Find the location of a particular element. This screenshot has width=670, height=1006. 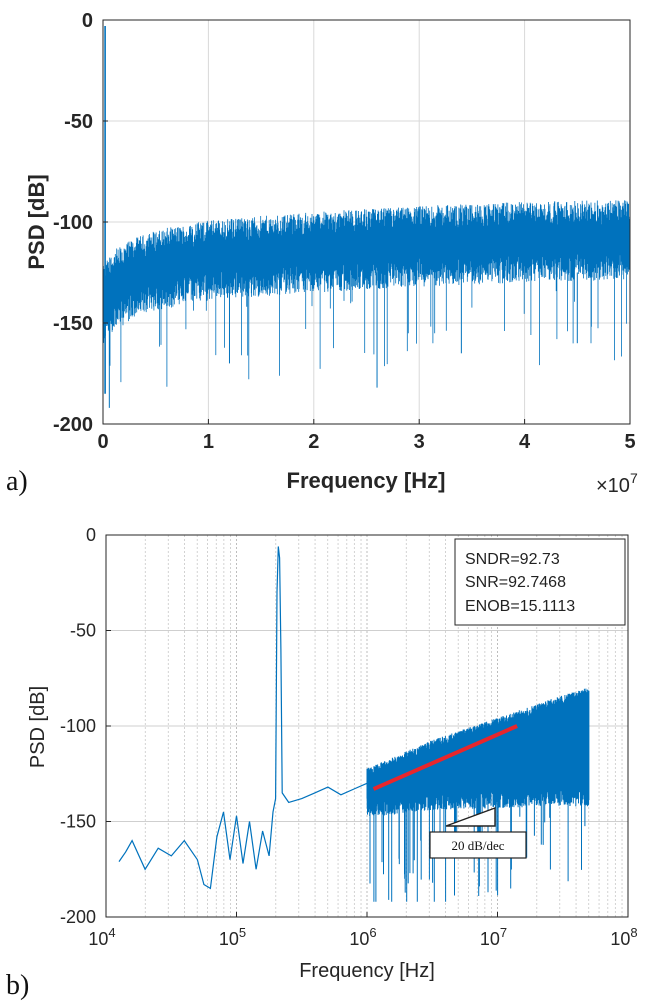

x-tick-label: 10⁴ is located at coordinates (101, 937).